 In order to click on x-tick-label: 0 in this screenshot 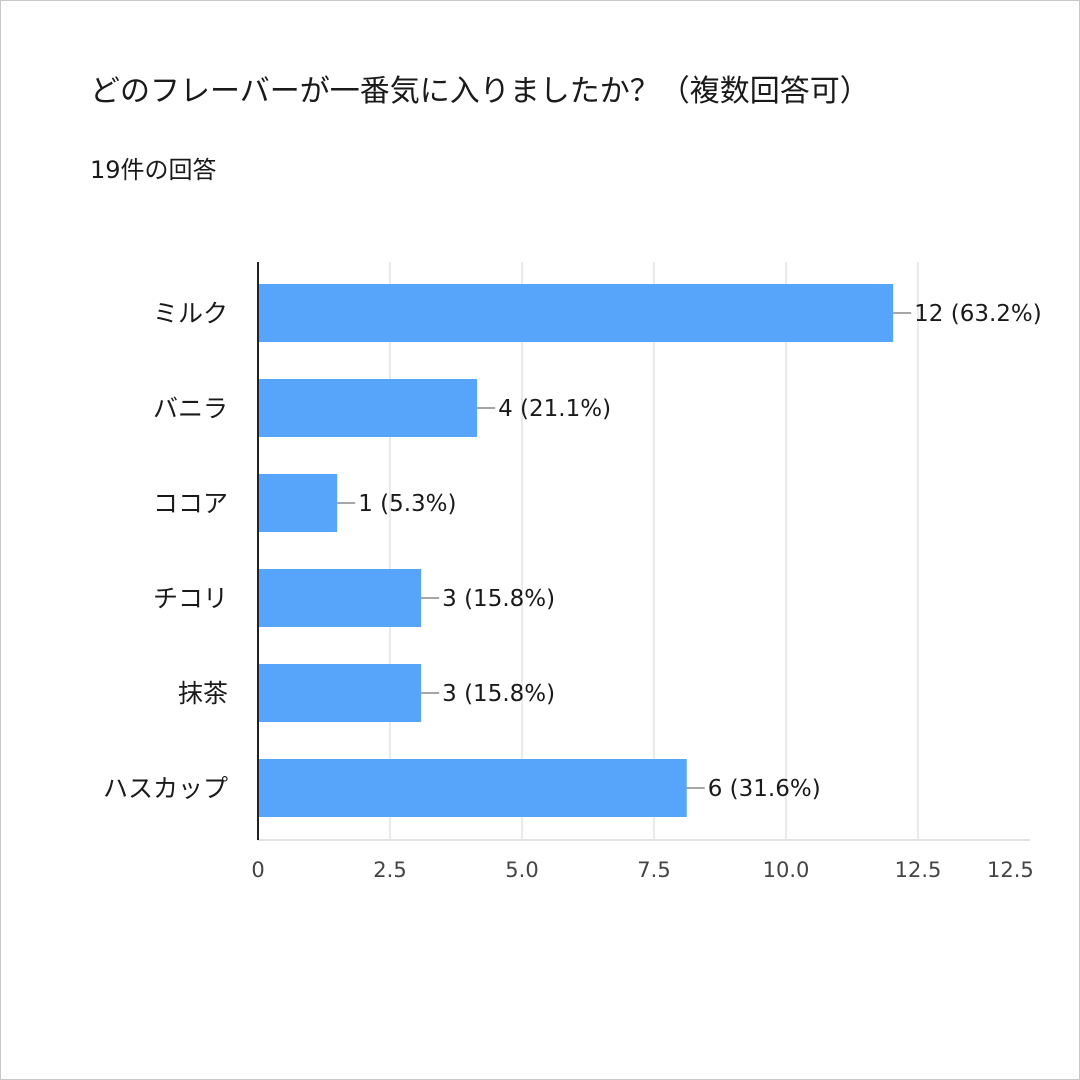, I will do `click(257, 870)`.